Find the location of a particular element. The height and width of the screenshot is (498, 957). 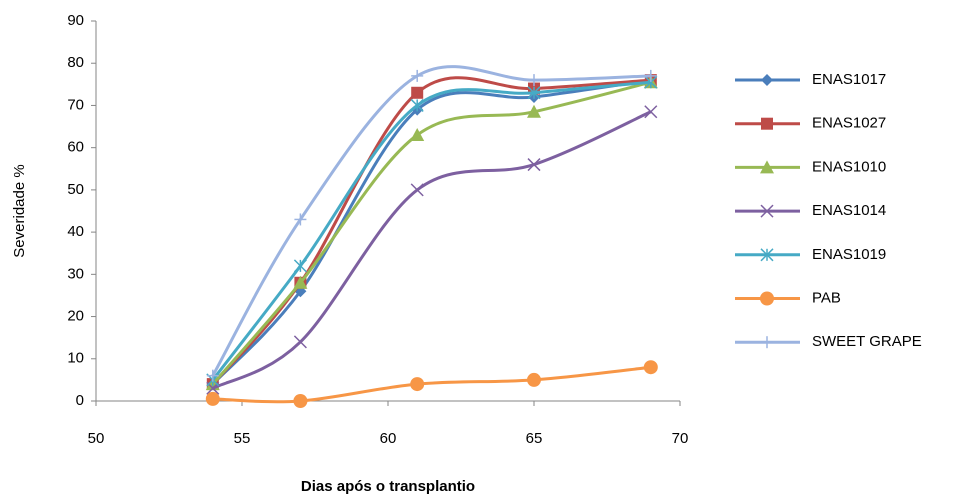

legend-label: ENAS1027 is located at coordinates (849, 123).